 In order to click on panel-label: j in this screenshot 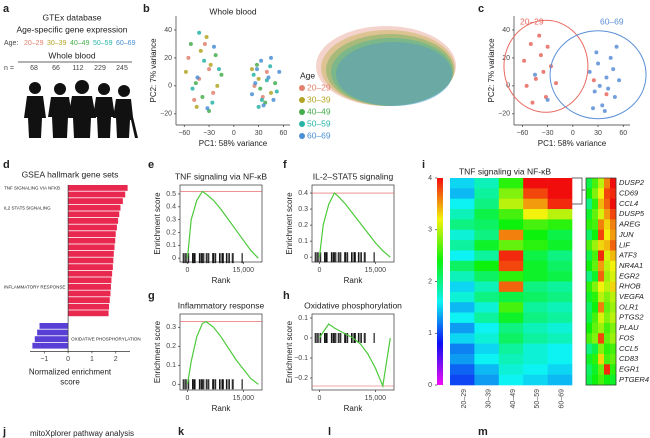, I will do `click(4, 432)`.